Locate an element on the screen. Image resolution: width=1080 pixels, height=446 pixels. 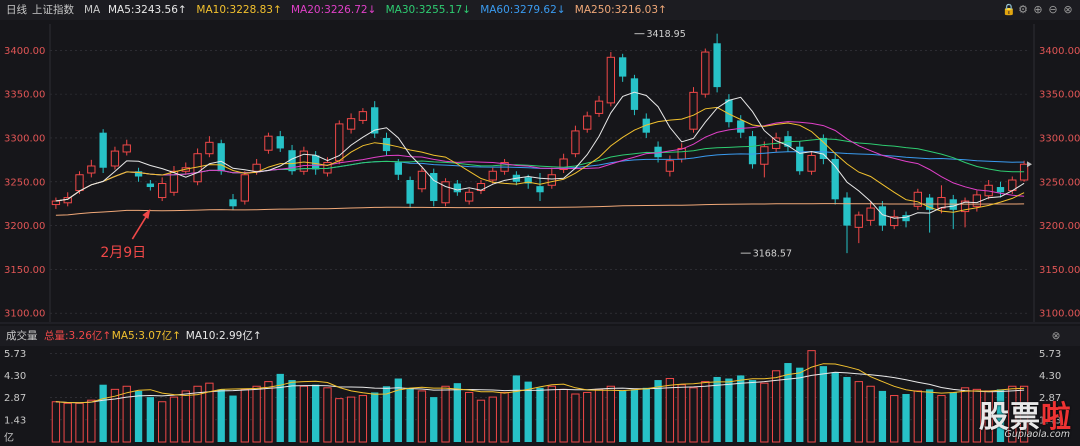
watermark-text: 股票啦 is located at coordinates (1025, 417).